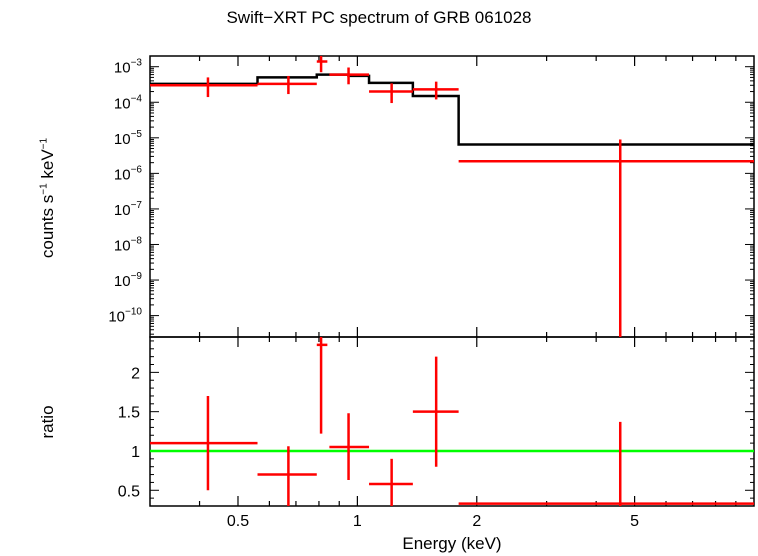  I want to click on x-tick-label: 2, so click(476, 521).